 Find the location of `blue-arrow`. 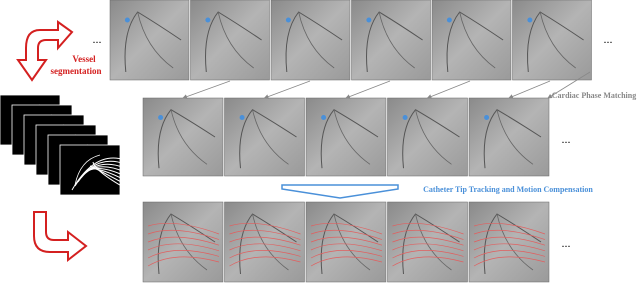

blue-arrow is located at coordinates (340, 191).